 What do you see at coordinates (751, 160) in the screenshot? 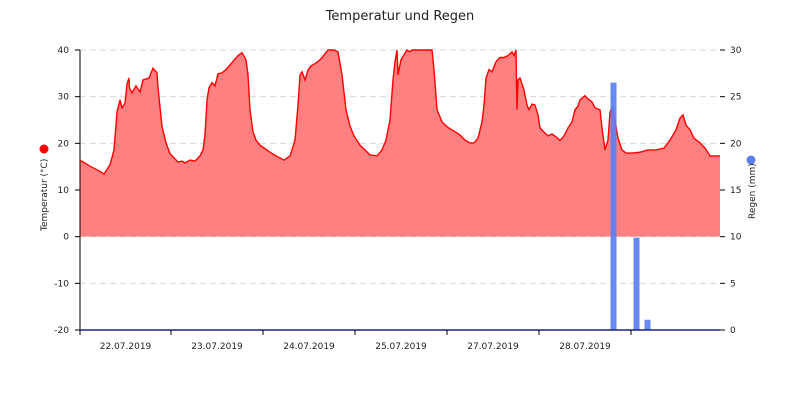
I see `rain-legend-dot-icon` at bounding box center [751, 160].